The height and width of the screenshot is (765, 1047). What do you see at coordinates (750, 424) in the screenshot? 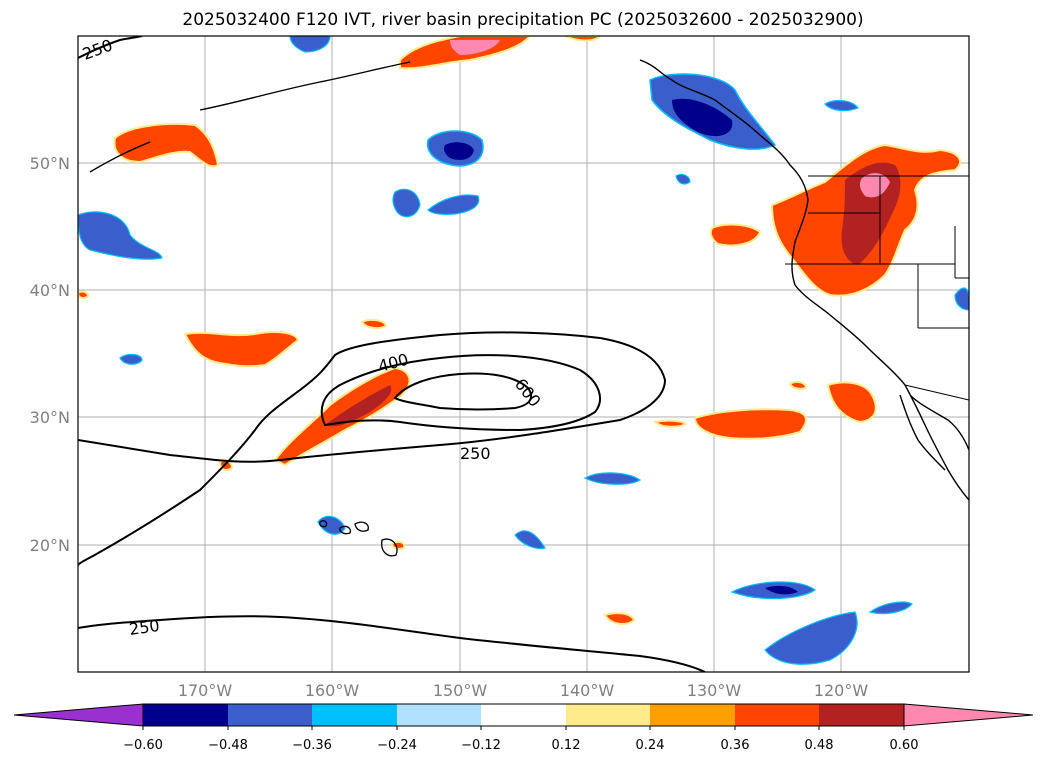
I see `positive-region-30n-130w` at bounding box center [750, 424].